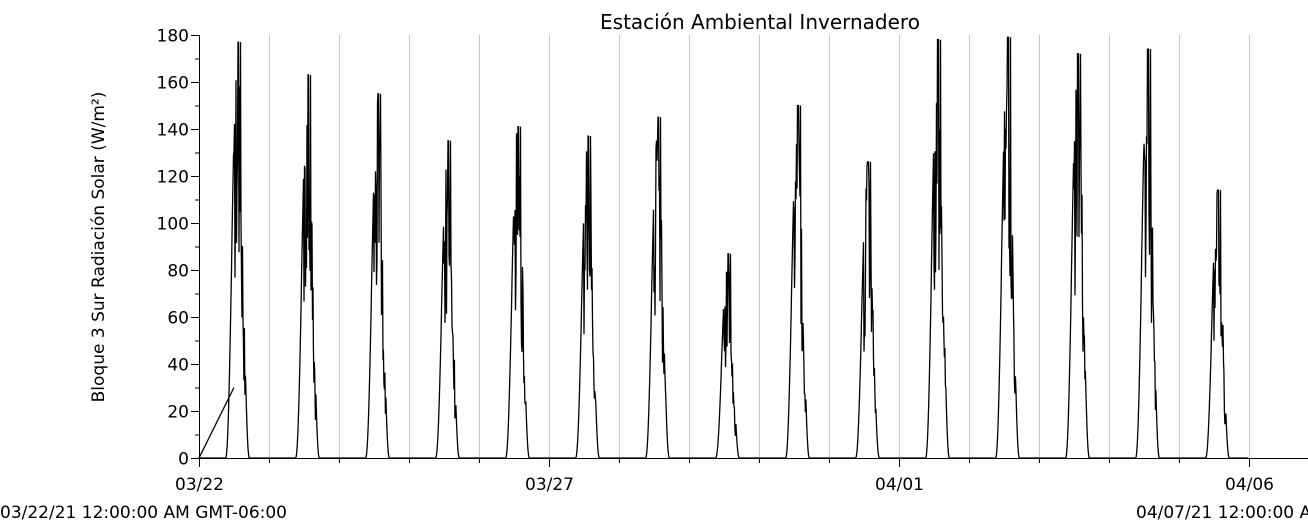  What do you see at coordinates (899, 485) in the screenshot?
I see `x-tick-label: 04/01` at bounding box center [899, 485].